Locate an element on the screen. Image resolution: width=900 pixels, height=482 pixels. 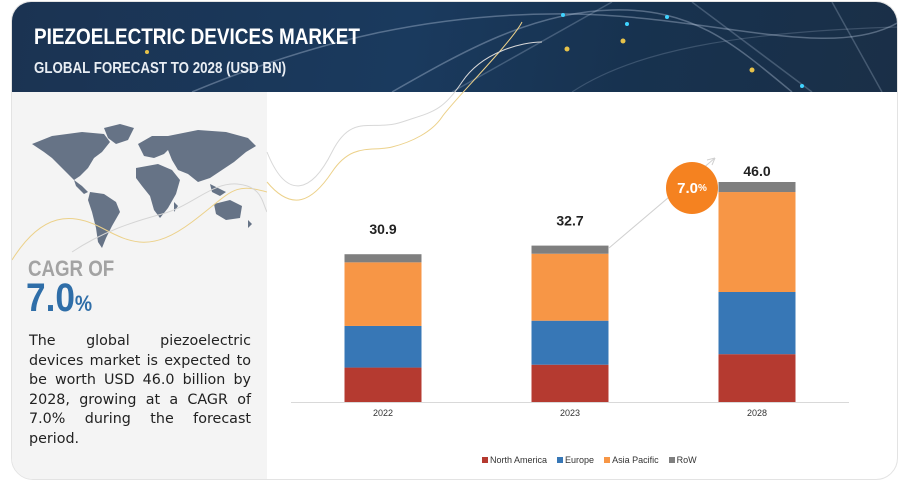
cagr-badge: 7.0% is located at coordinates (692, 188).